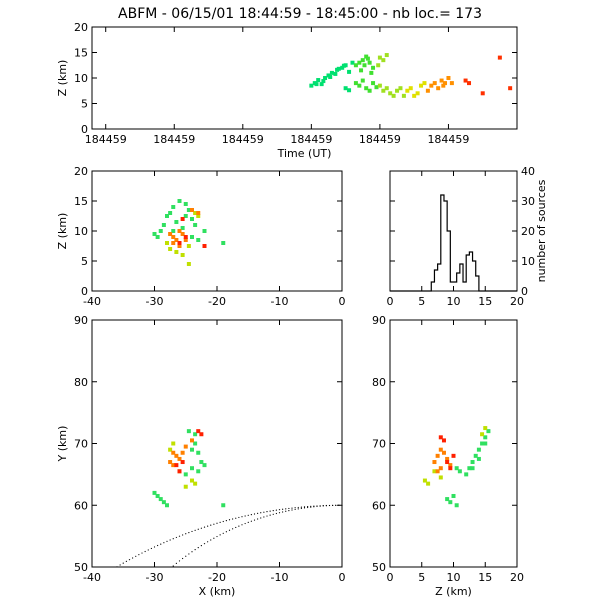  I want to click on time-height-y-label: Z (km), so click(62, 78).